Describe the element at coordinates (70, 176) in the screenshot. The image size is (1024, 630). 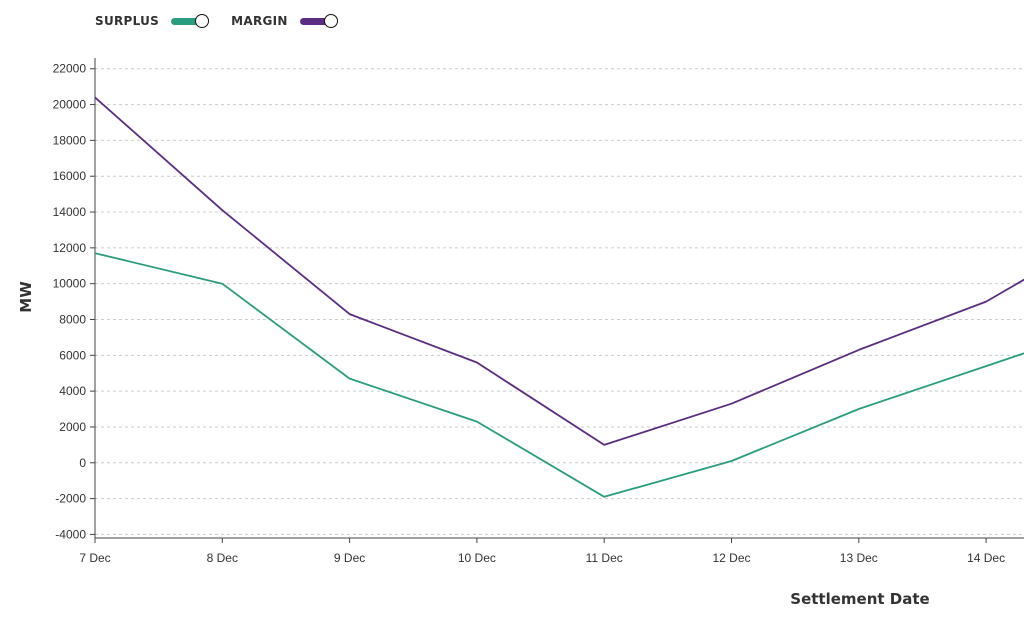
I see `y-tick-label: 16000` at that location.